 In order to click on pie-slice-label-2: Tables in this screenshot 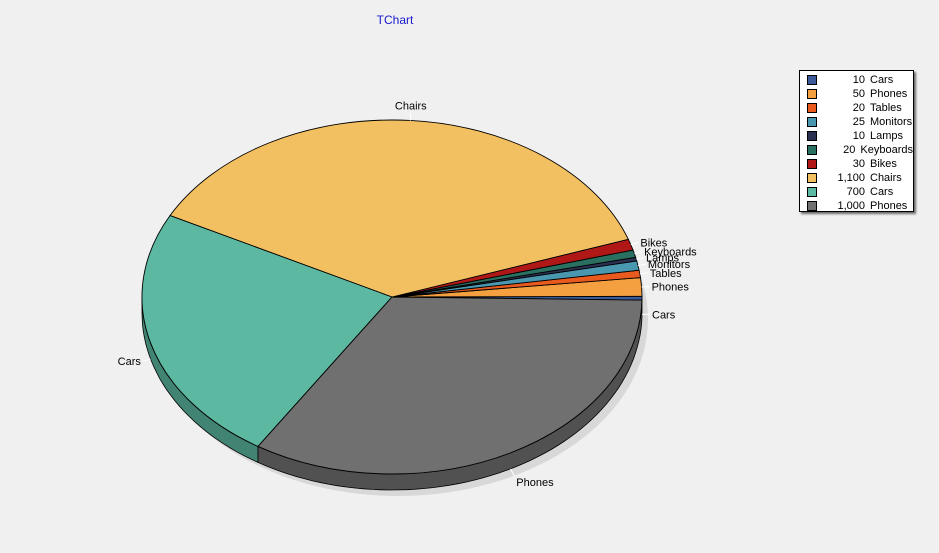, I will do `click(666, 274)`.